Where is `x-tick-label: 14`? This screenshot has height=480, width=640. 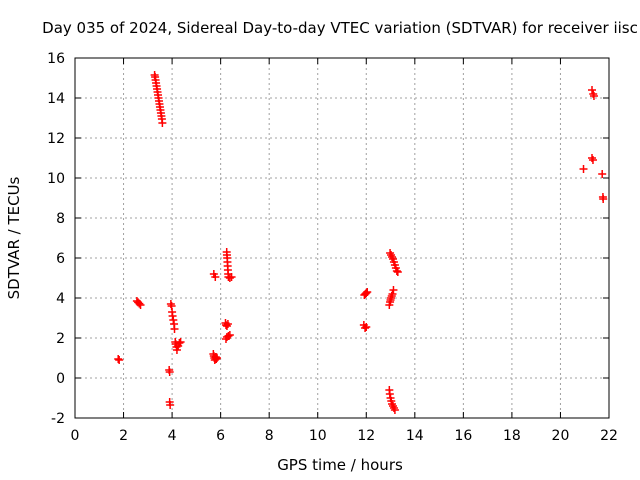
x-tick-label: 14 is located at coordinates (415, 436).